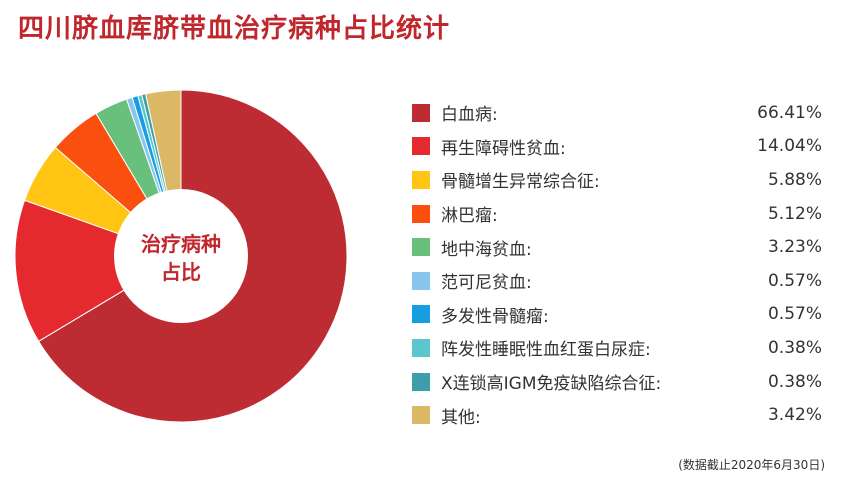  Describe the element at coordinates (622, 147) in the screenshot. I see `legend-item: 再生障碍性贫血: 14.04%` at that location.